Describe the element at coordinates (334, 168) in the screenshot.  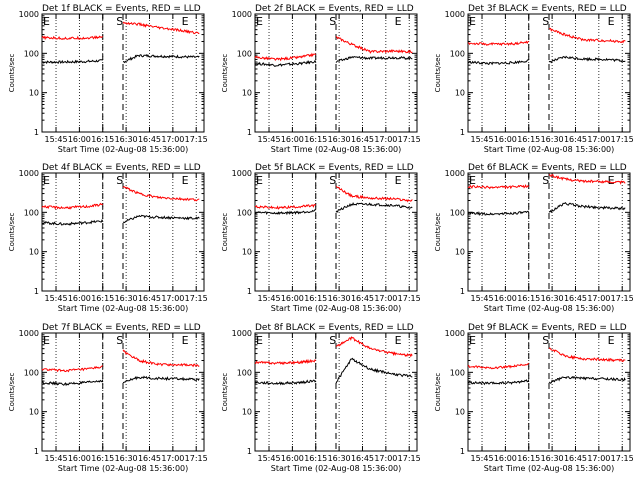
I see `chart-title: Det 5f BLACK = Events, RED = LLD` at that location.